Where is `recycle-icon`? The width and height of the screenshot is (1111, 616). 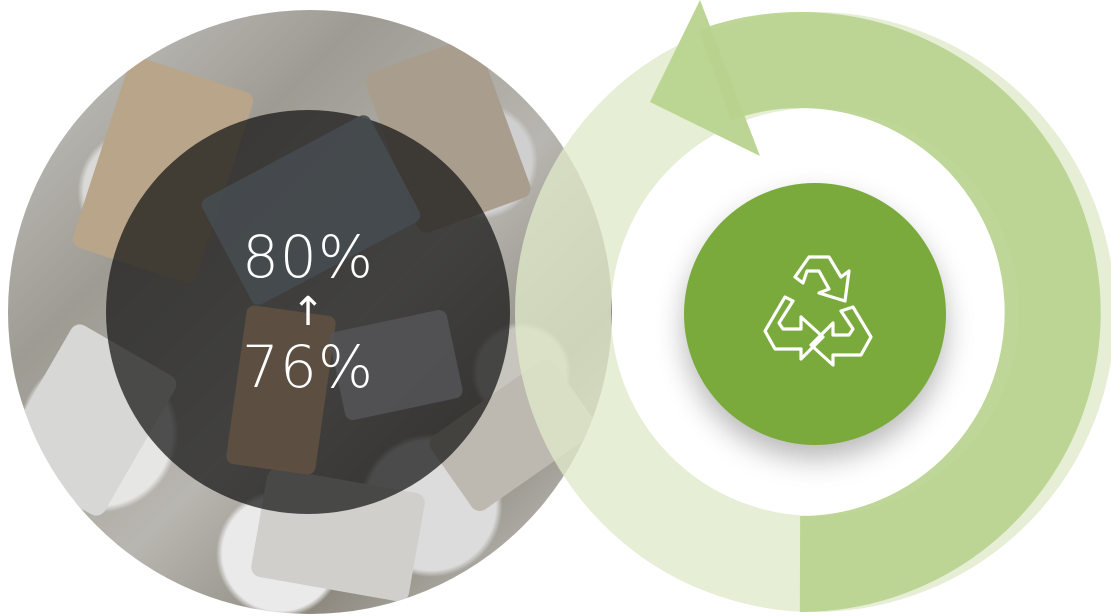 recycle-icon is located at coordinates (818, 311).